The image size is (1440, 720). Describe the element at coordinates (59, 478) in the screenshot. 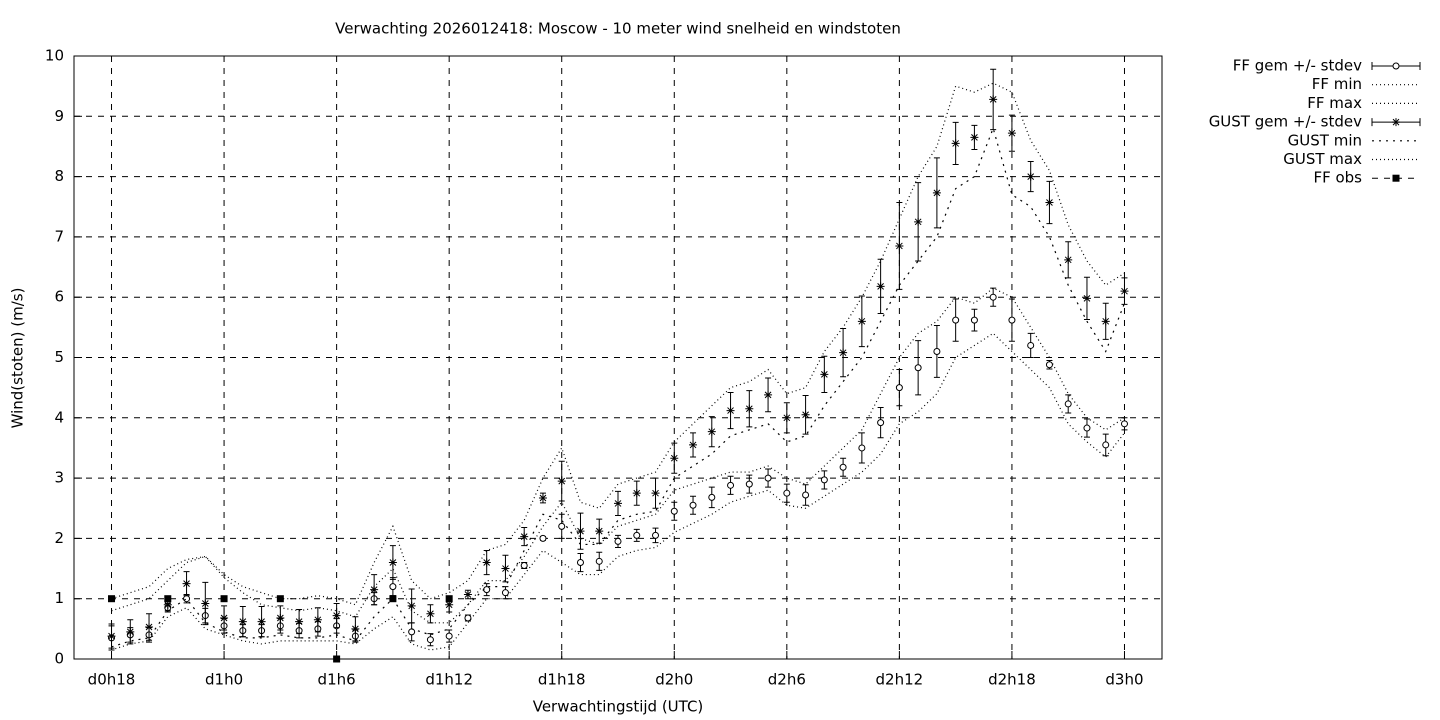

I see `y-tick-label: 3` at that location.